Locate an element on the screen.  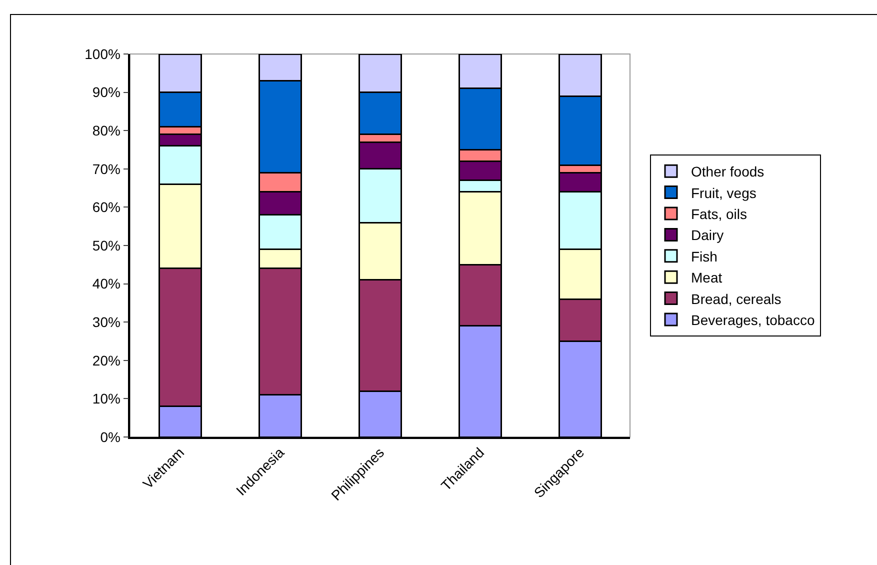
y-tick-label: 50% is located at coordinates (106, 245).